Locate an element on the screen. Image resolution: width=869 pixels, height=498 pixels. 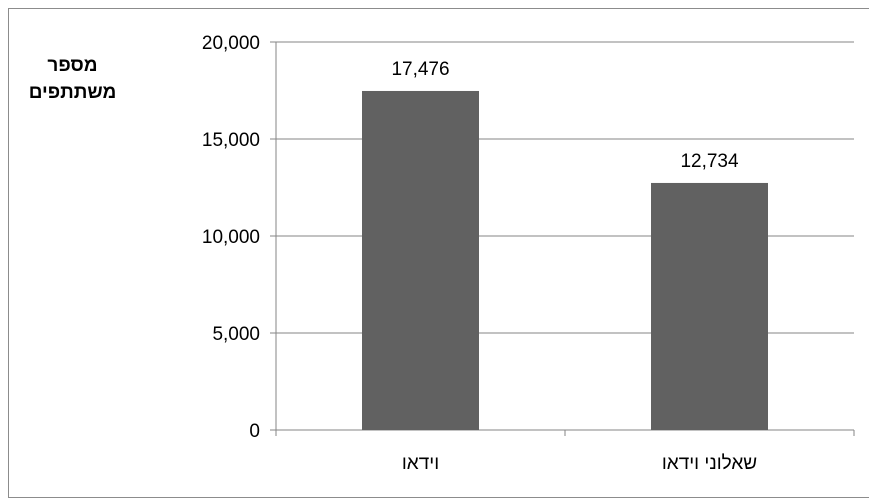
y-tick-label: 0 is located at coordinates (254, 431).